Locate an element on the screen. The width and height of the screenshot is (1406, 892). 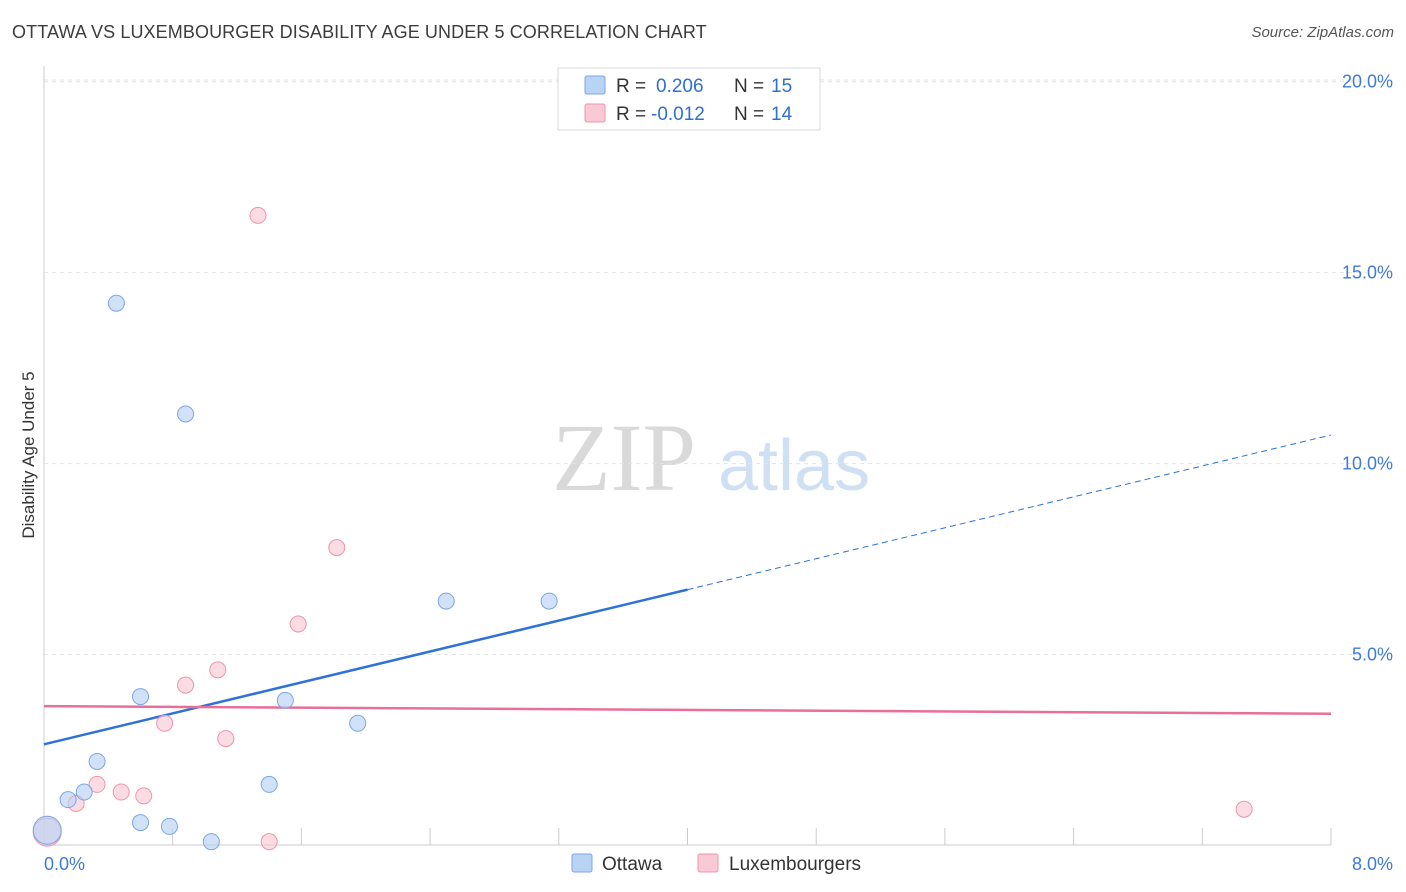
x-tick-label: 8.0% is located at coordinates (1372, 864).